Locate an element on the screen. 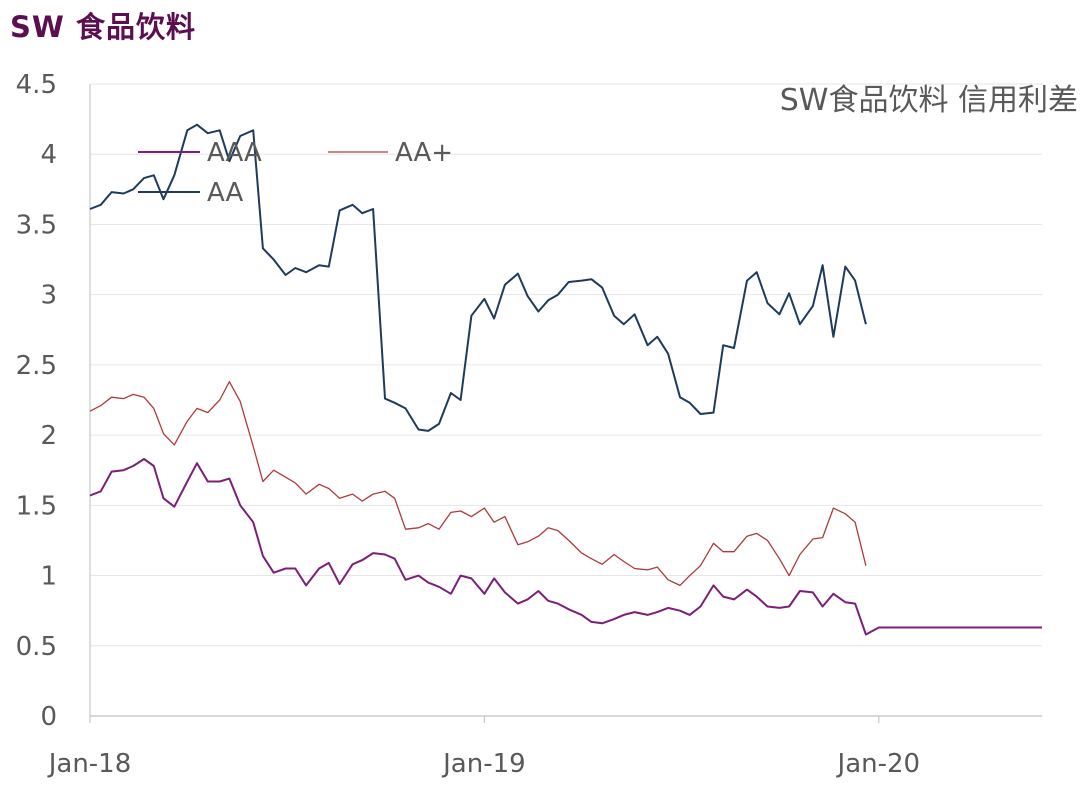 The width and height of the screenshot is (1080, 785). y-tick-label: 4 is located at coordinates (48, 155).